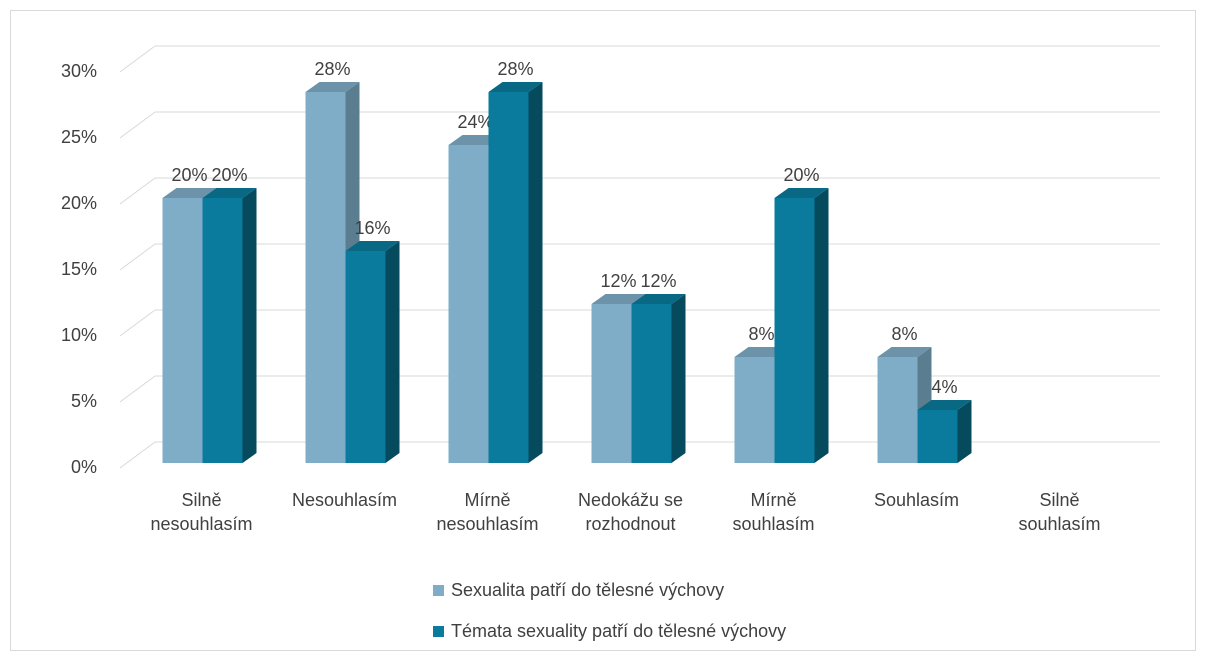  What do you see at coordinates (773, 512) in the screenshot?
I see `x-tick-label: Mírně souhlasím` at bounding box center [773, 512].